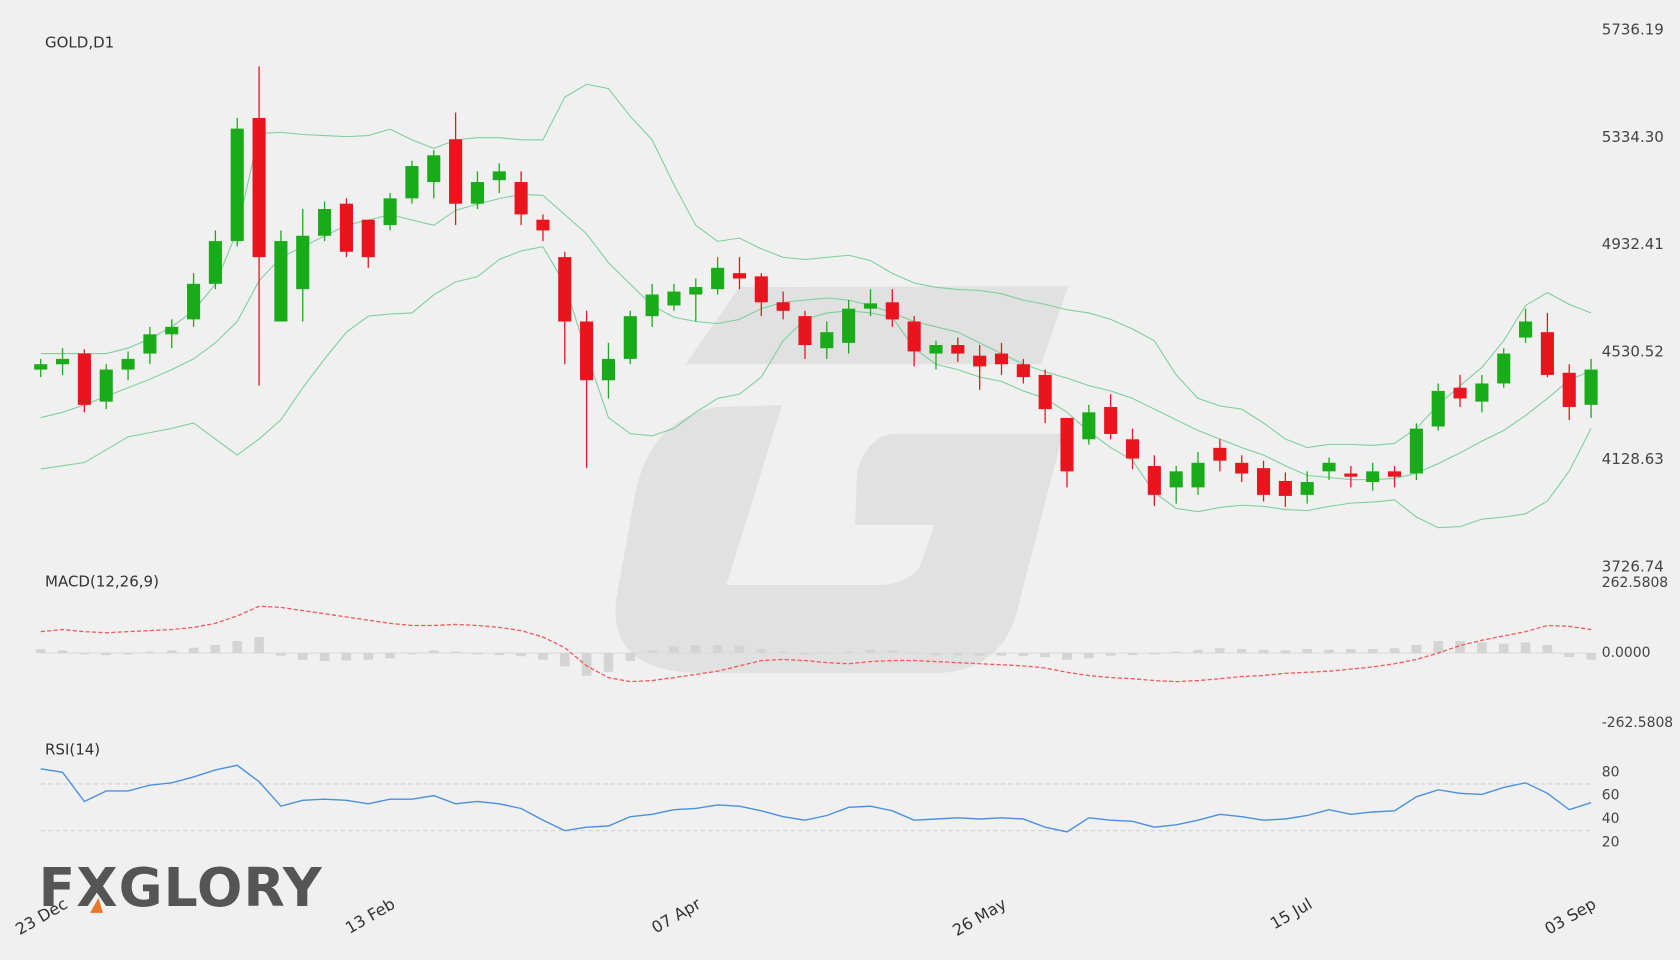 The width and height of the screenshot is (1680, 960). Describe the element at coordinates (1633, 137) in the screenshot. I see `y-tick-label: 5334.30` at that location.